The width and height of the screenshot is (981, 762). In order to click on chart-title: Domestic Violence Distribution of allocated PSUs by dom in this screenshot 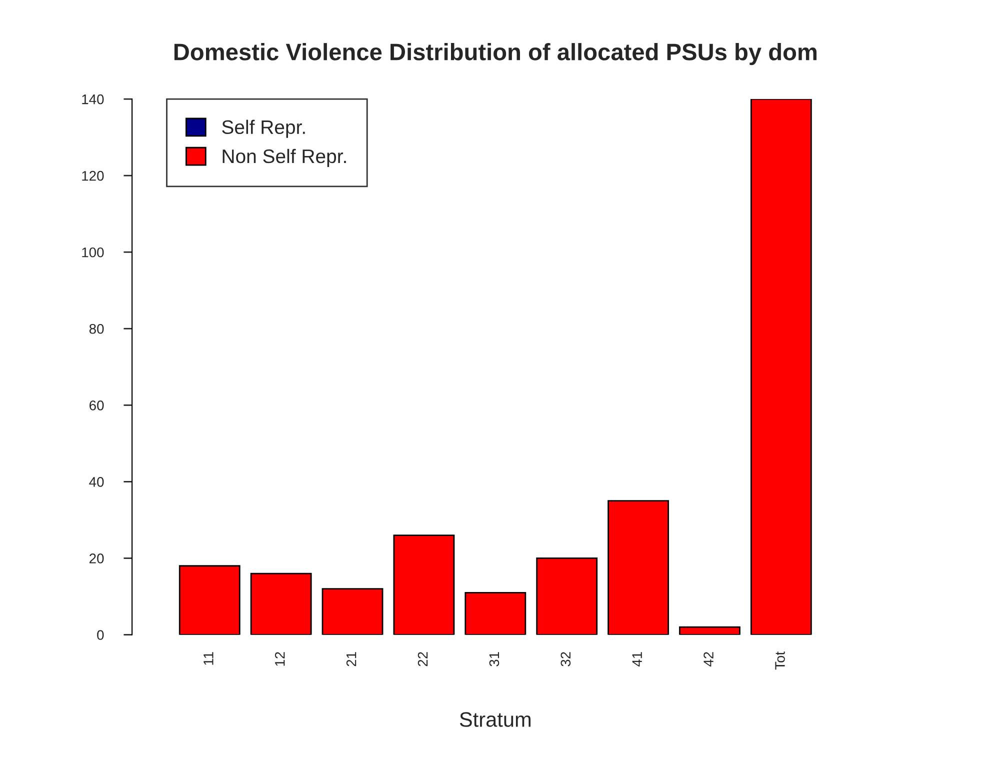, I will do `click(495, 54)`.